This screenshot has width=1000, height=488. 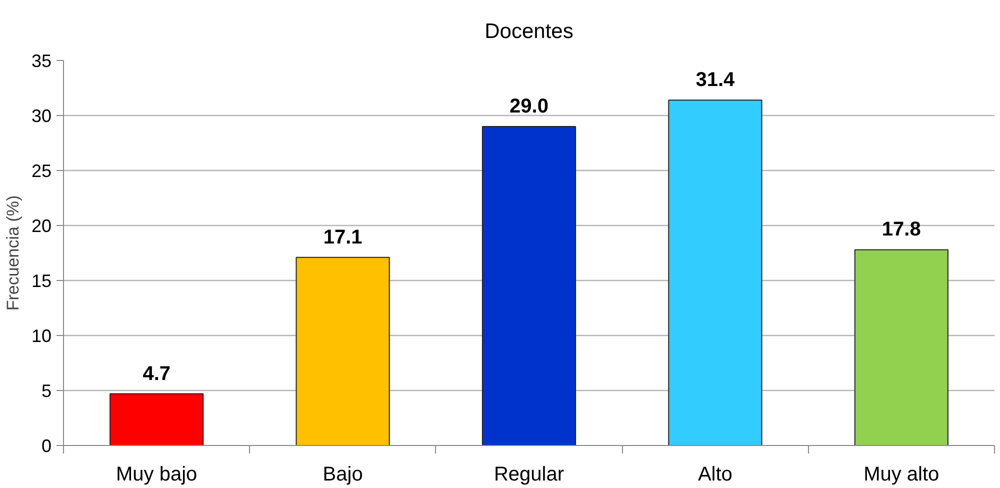 What do you see at coordinates (41, 281) in the screenshot?
I see `y-tick-label: 15` at bounding box center [41, 281].